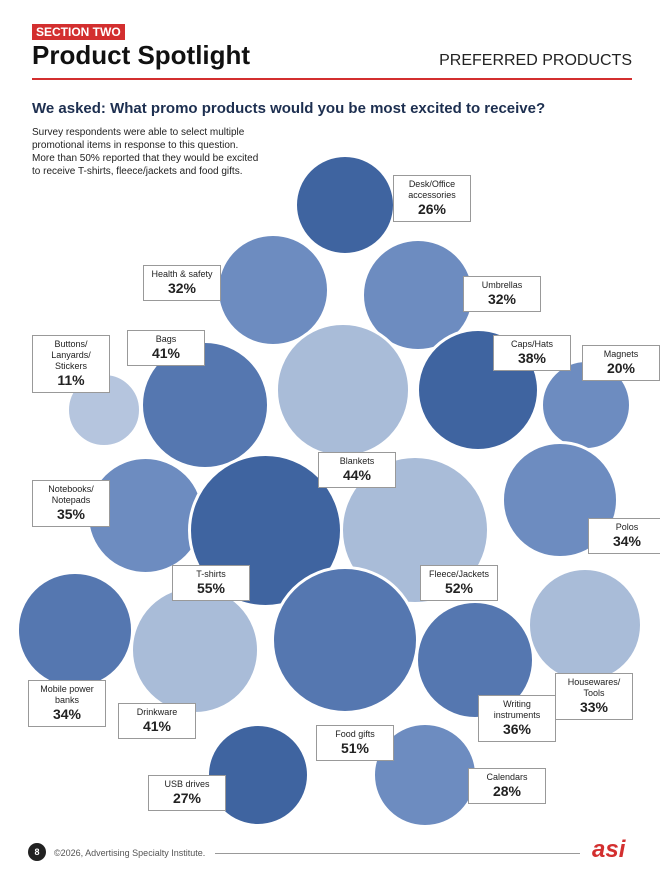 The image size is (660, 871). I want to click on label-box: Desk/Office accessories 26%, so click(432, 198).